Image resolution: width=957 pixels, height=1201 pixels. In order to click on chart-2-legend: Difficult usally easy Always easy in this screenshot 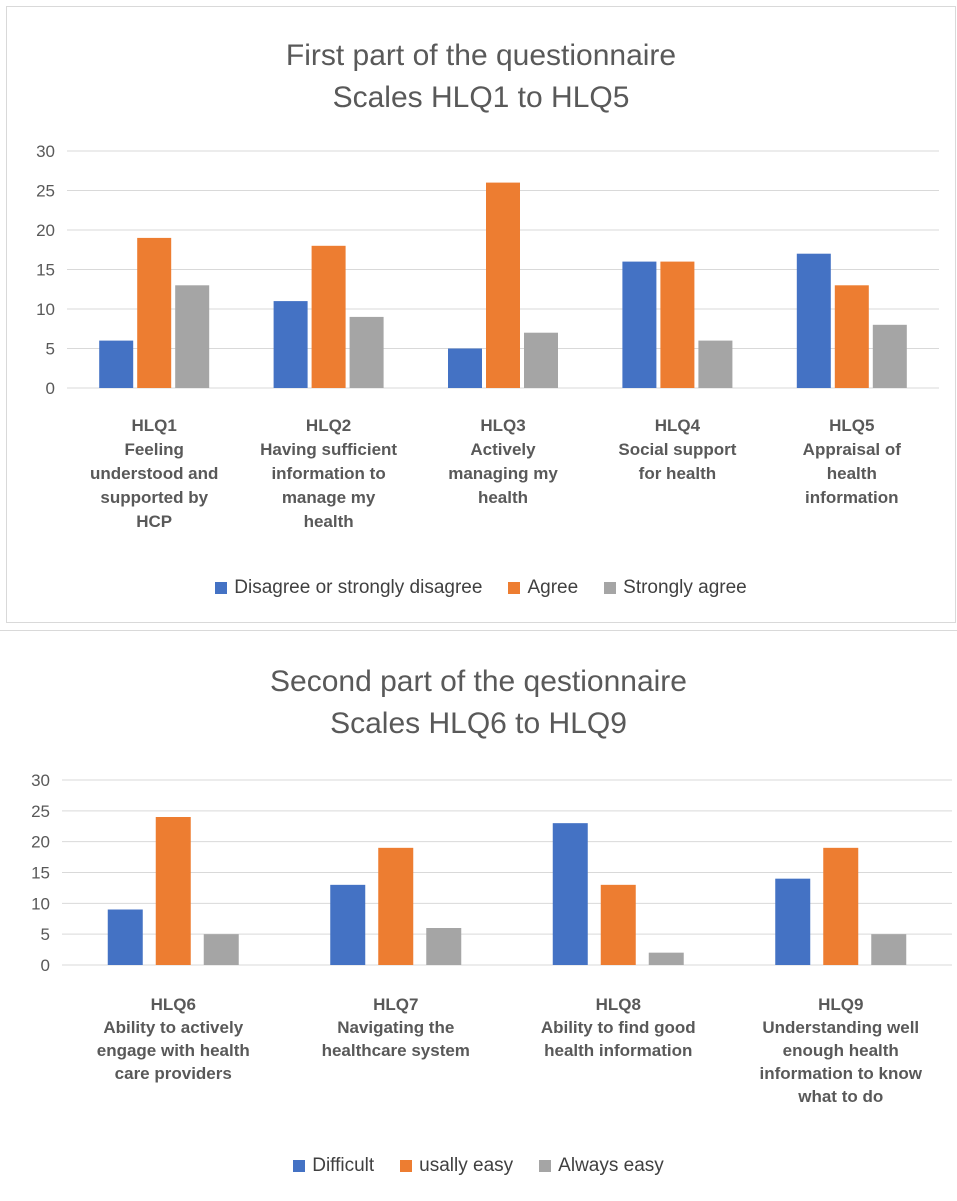, I will do `click(478, 1166)`.